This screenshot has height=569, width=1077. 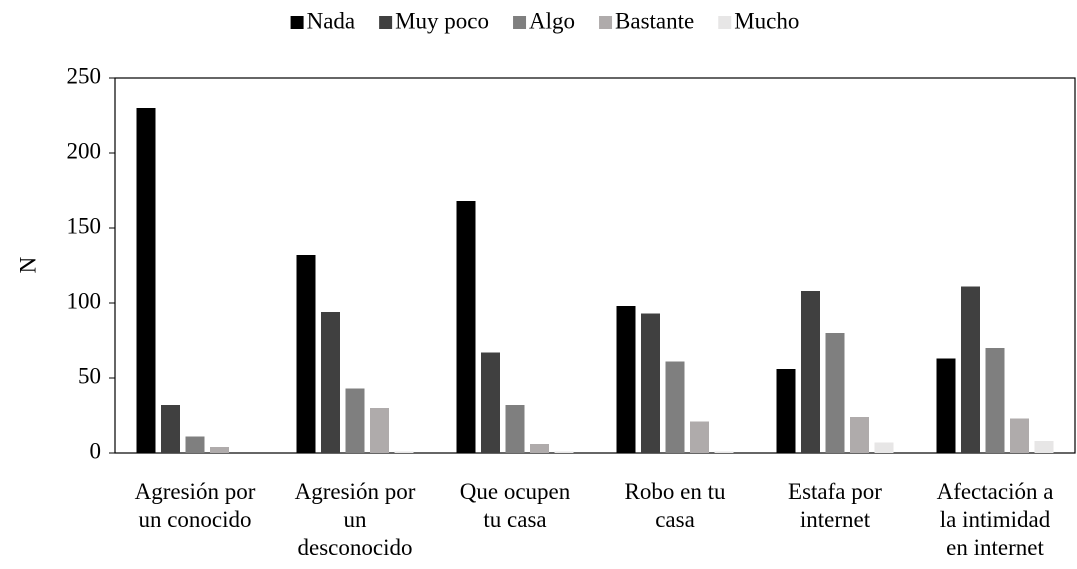 What do you see at coordinates (835, 505) in the screenshot?
I see `x-tick-label: Estafa por internet` at bounding box center [835, 505].